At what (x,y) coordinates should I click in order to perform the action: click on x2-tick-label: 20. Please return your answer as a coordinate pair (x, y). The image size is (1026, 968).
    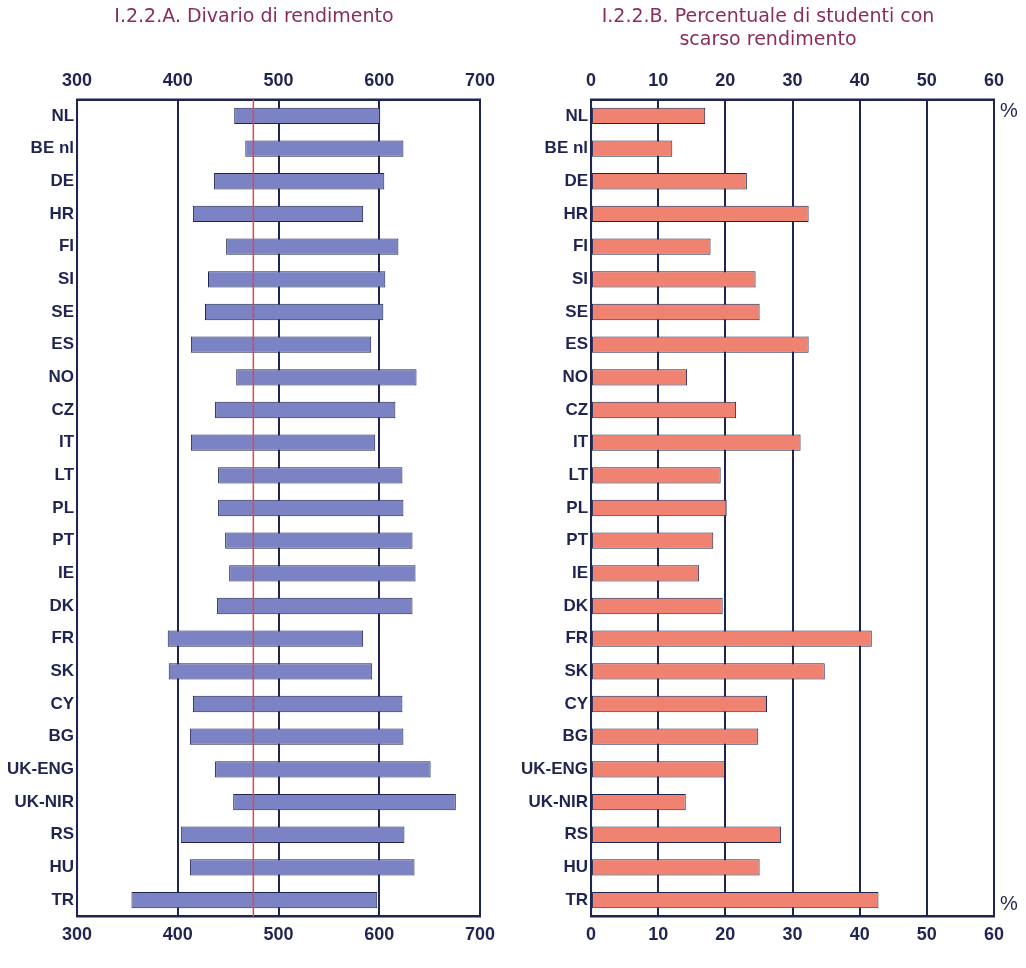
    Looking at the image, I should click on (725, 79).